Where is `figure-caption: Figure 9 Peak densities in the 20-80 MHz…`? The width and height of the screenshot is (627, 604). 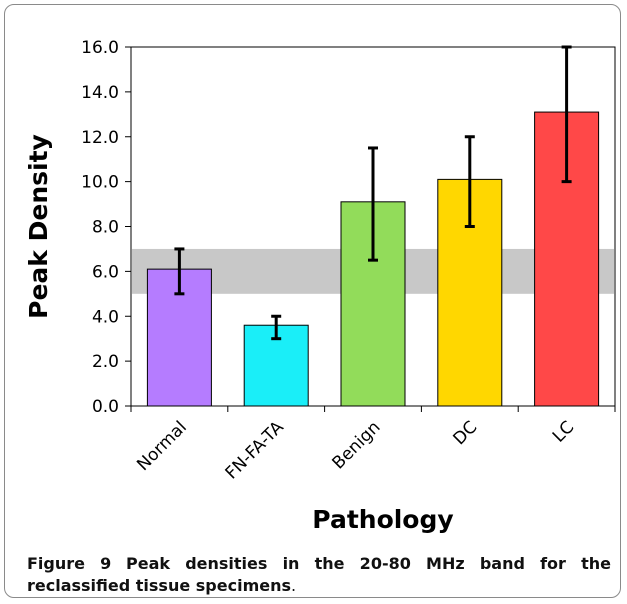
figure-caption: Figure 9 Peak densities in the 20-80 MHz… is located at coordinates (319, 575).